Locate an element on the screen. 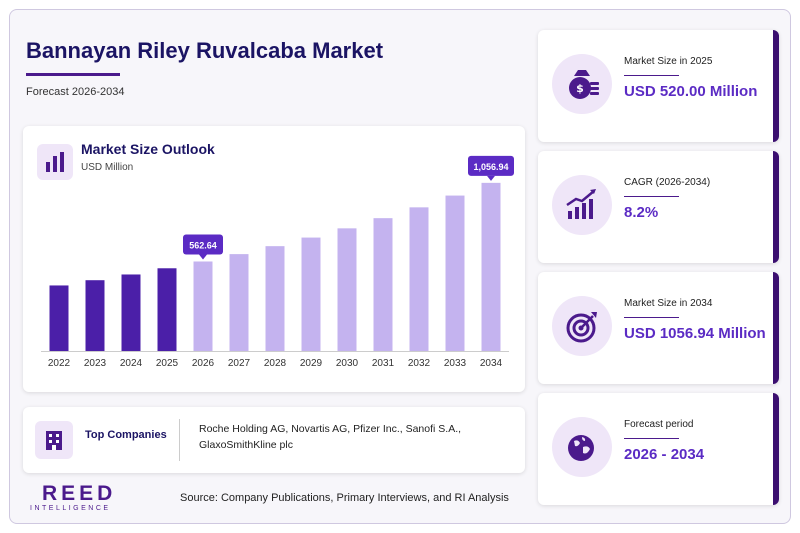 The height and width of the screenshot is (533, 800). stat-label: Market Size in 2025 is located at coordinates (668, 61).